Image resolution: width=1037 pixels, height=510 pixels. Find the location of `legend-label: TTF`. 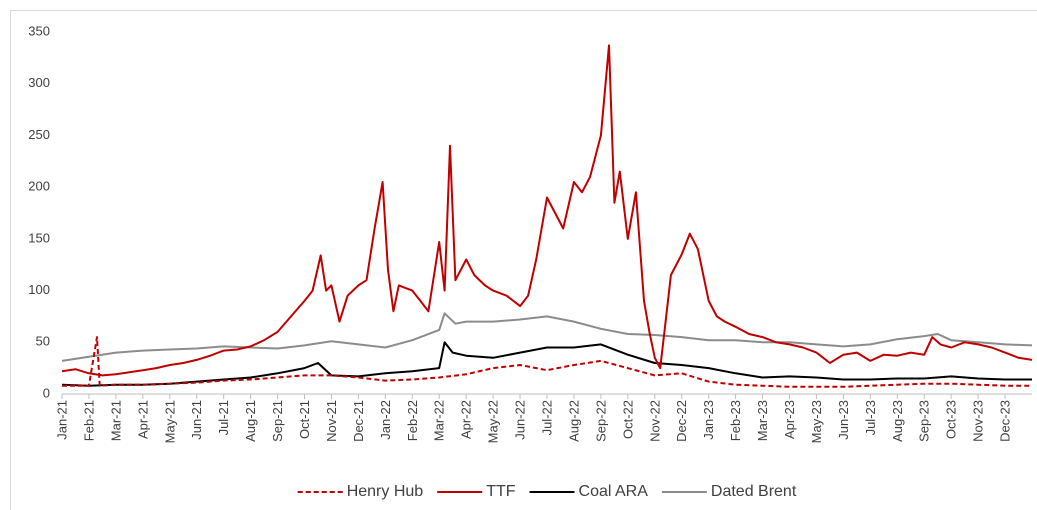

legend-label: TTF is located at coordinates (501, 491).